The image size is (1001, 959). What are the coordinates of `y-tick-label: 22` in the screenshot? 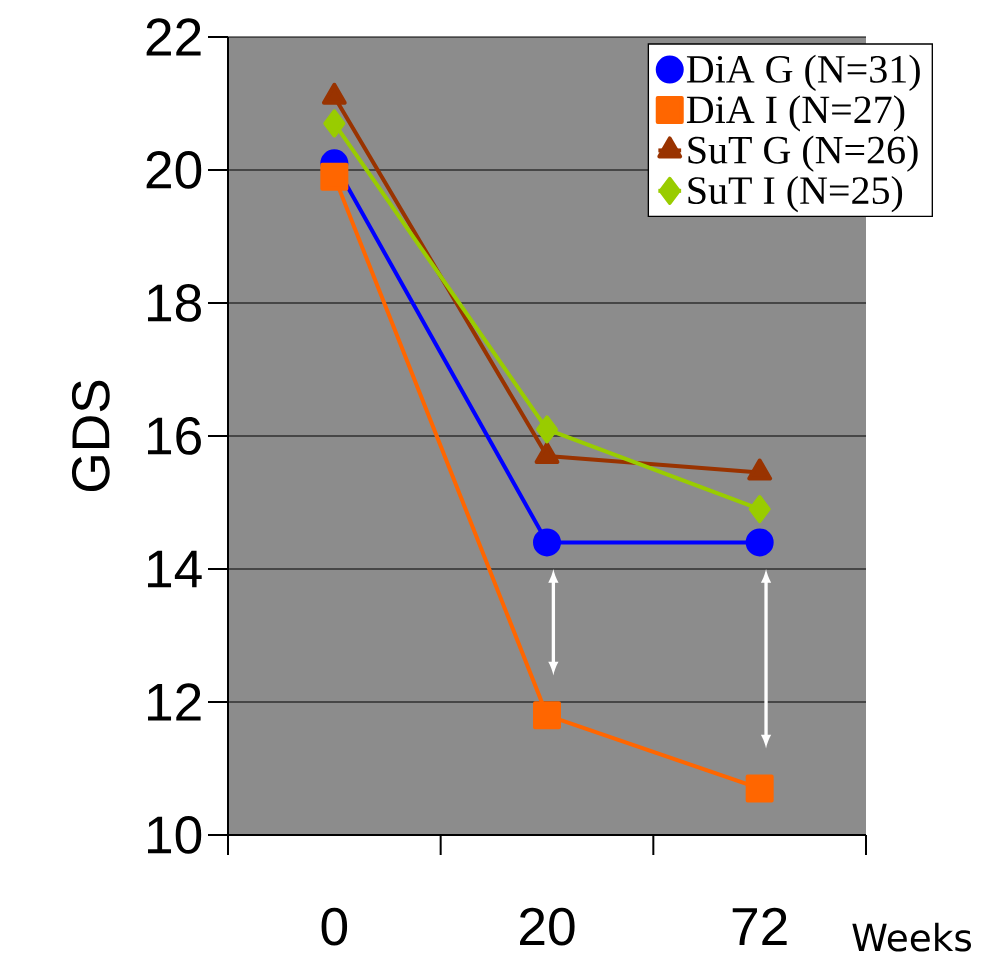 It's located at (173, 37).